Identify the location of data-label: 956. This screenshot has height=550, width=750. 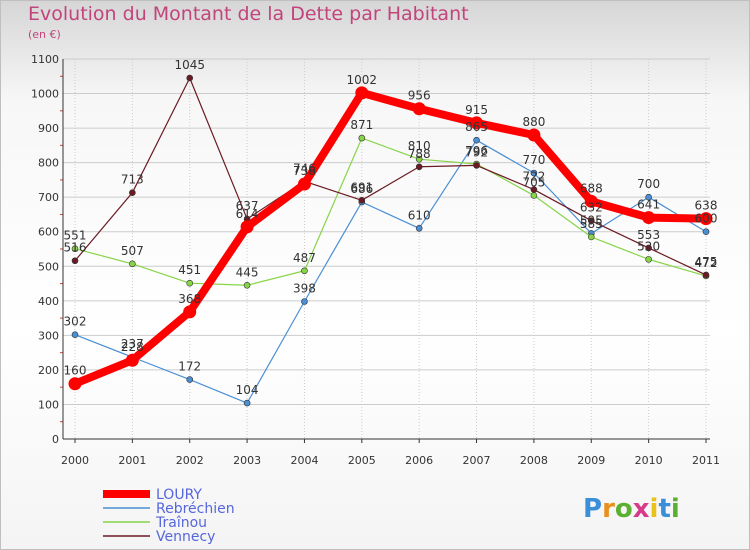
(419, 96).